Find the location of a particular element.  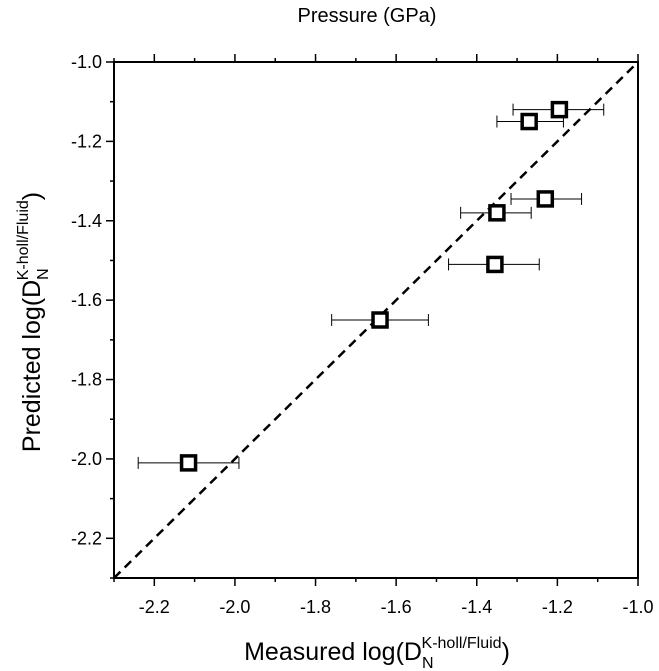

x-axis-label-sub: N is located at coordinates (428, 663).